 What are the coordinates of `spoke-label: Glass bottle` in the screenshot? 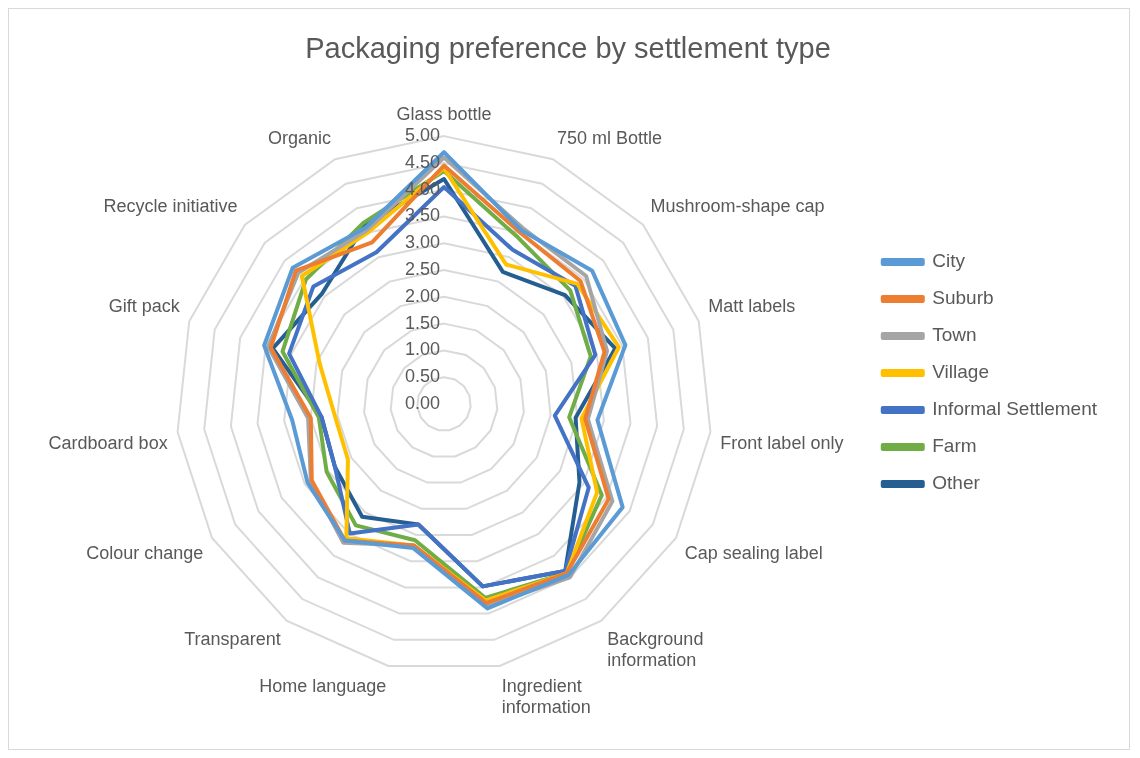 It's located at (444, 114).